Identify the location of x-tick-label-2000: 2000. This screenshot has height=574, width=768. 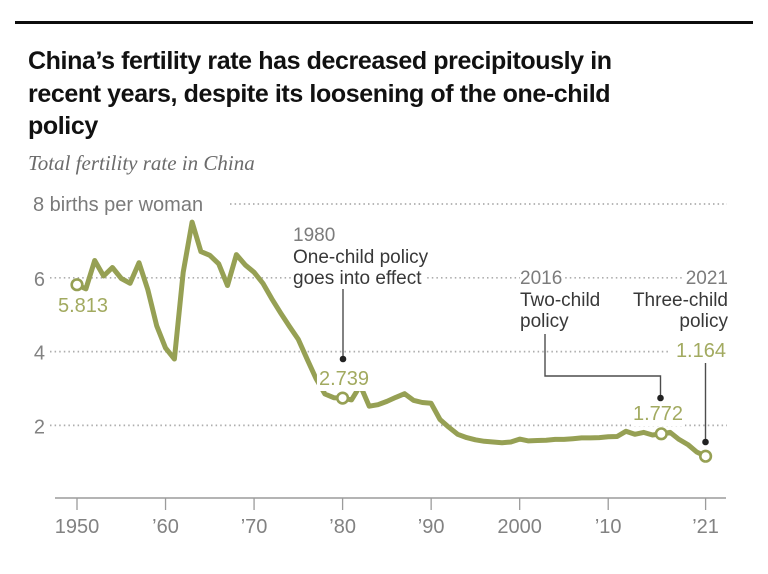
(519, 527).